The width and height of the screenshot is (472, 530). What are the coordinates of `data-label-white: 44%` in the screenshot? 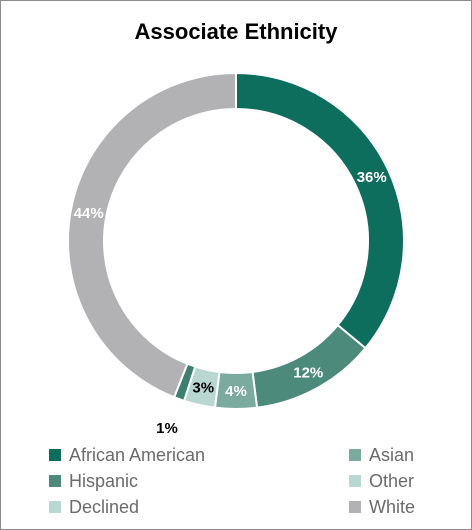 It's located at (89, 213).